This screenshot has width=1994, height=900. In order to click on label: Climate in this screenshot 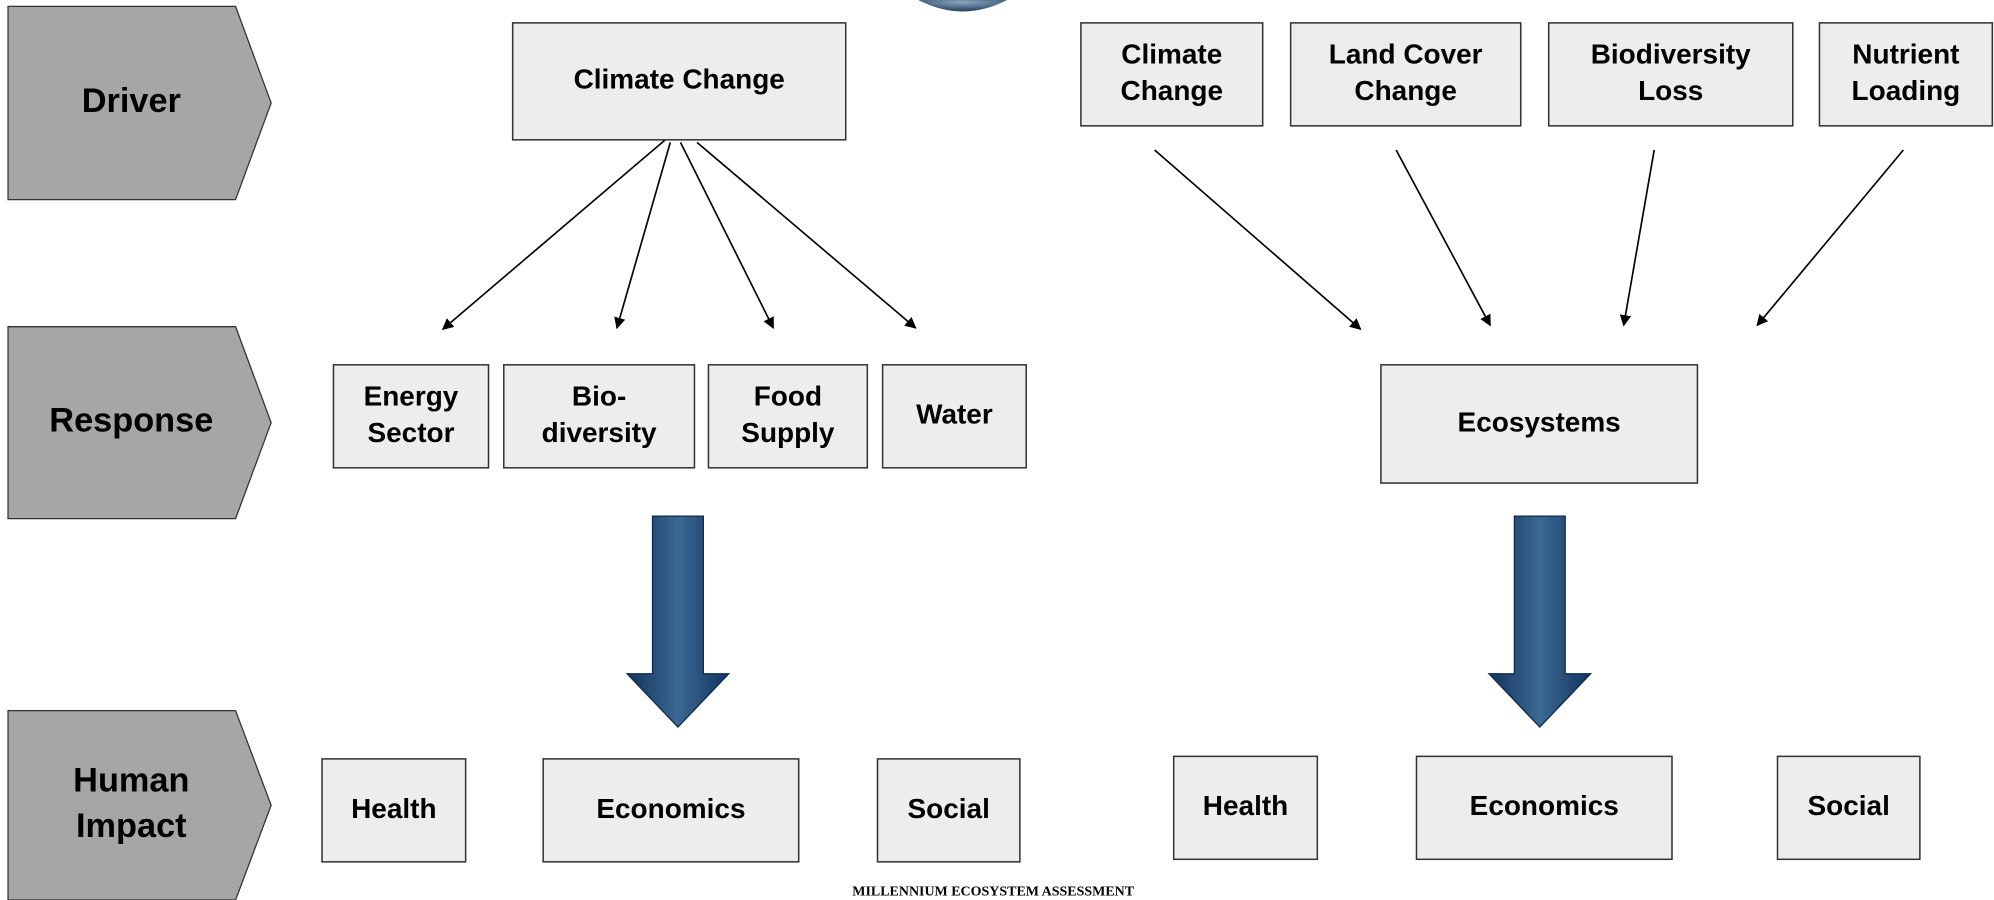, I will do `click(1171, 53)`.